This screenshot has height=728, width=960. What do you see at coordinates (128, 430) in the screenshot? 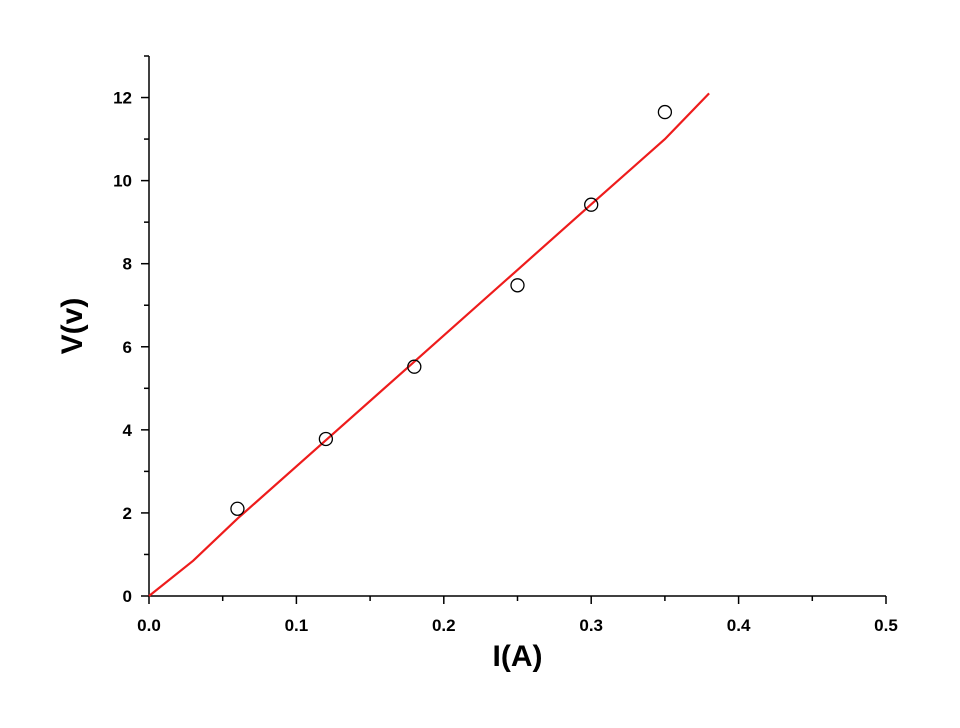
I see `y-tick-label: 4` at bounding box center [128, 430].